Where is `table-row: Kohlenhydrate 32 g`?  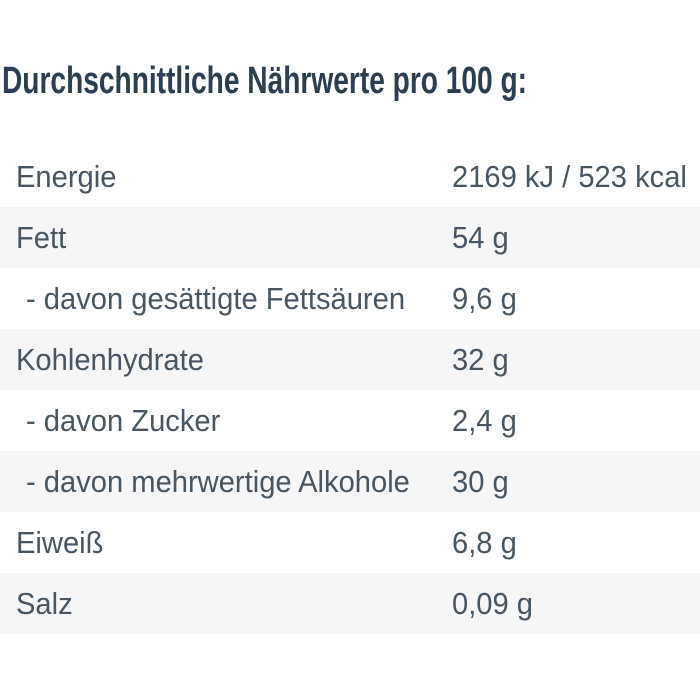
table-row: Kohlenhydrate 32 g is located at coordinates (350, 359).